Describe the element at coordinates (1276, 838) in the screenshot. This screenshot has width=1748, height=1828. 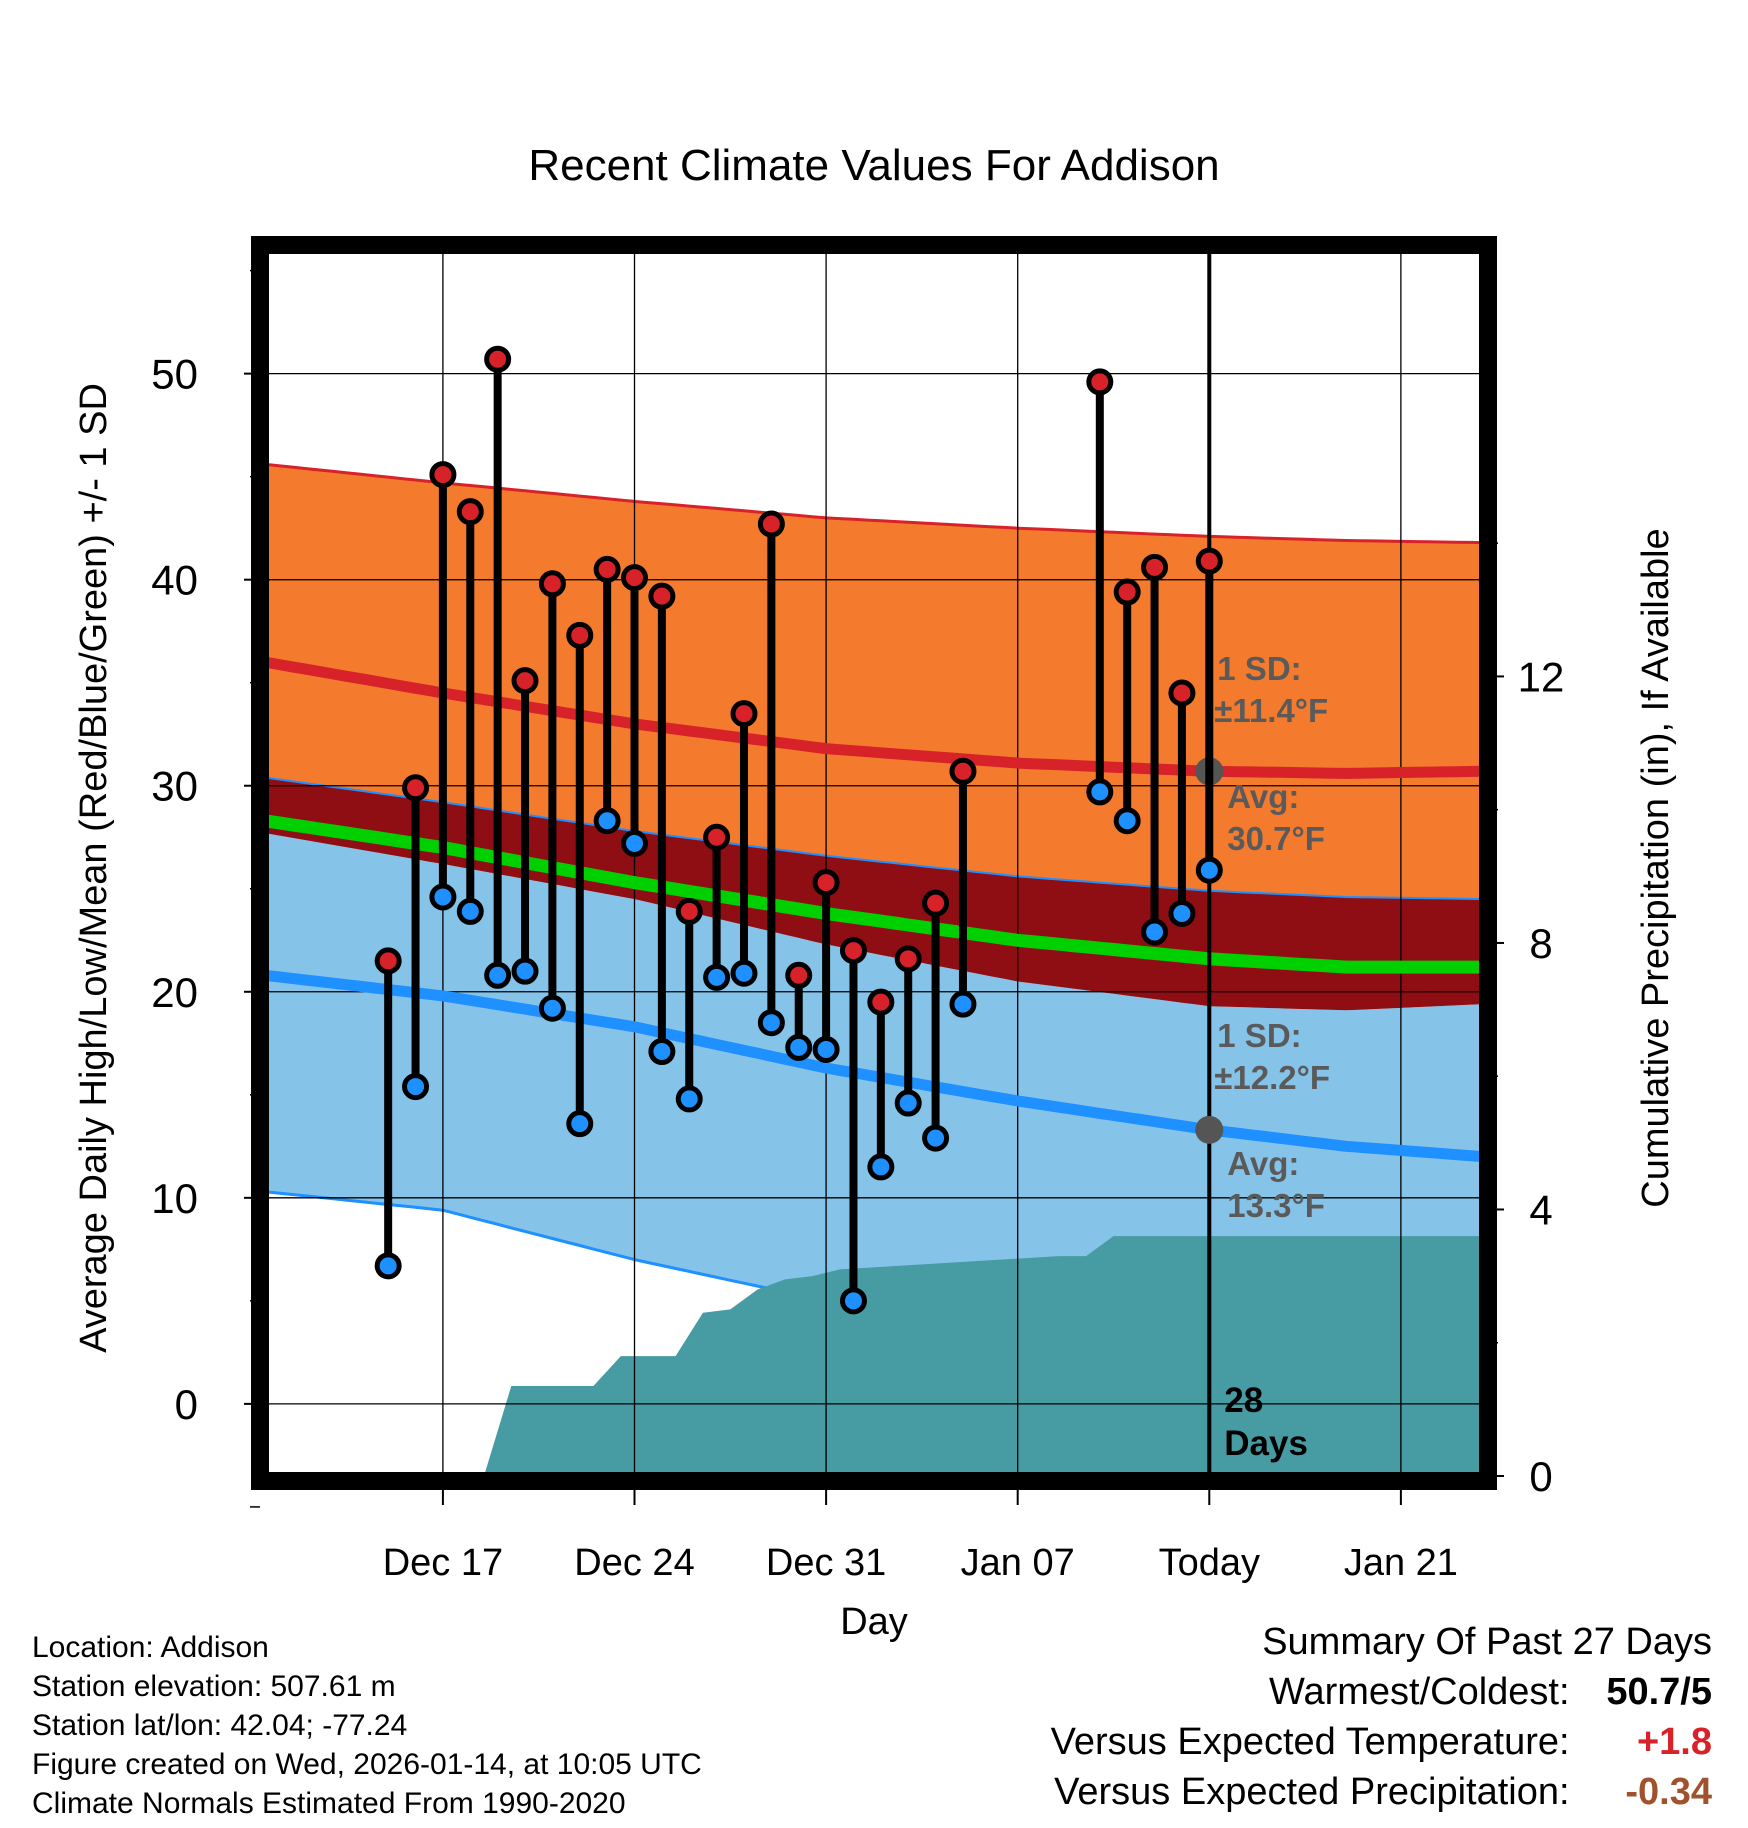
I see `high-avg-value: 30.7°F` at that location.